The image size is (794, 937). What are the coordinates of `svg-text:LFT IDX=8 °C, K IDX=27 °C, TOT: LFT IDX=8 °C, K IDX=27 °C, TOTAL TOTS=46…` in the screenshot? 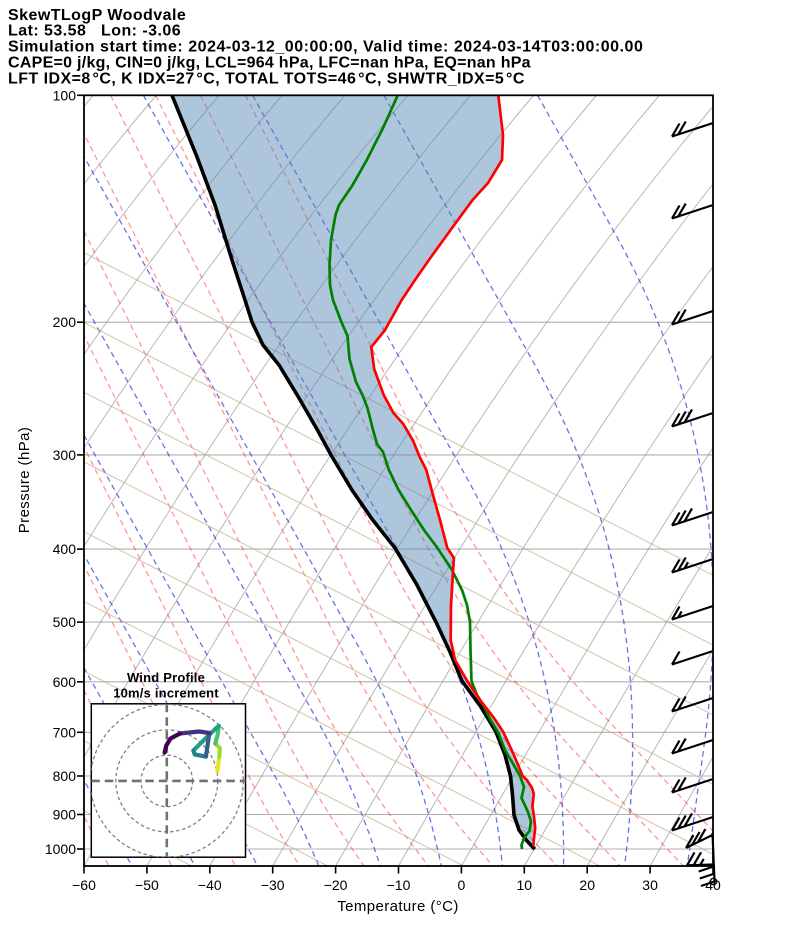 It's located at (266, 78).